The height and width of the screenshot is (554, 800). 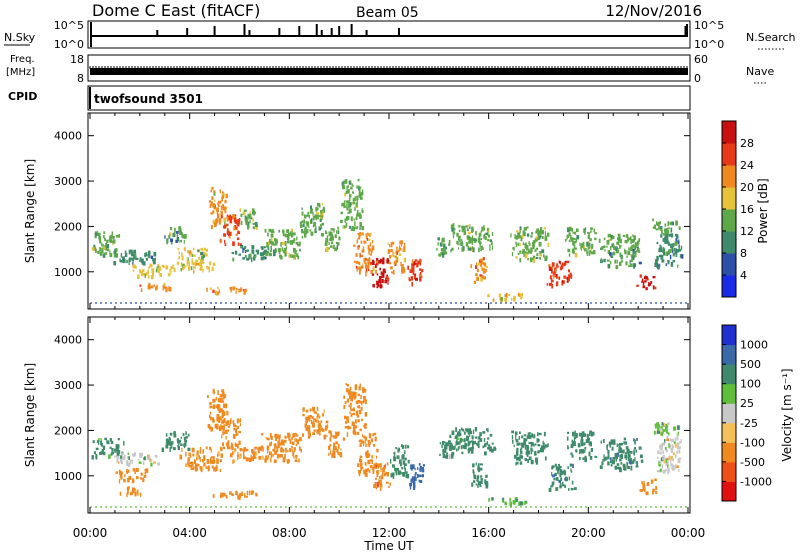 I want to click on colorbar-tick-label: -500, so click(x=752, y=462).